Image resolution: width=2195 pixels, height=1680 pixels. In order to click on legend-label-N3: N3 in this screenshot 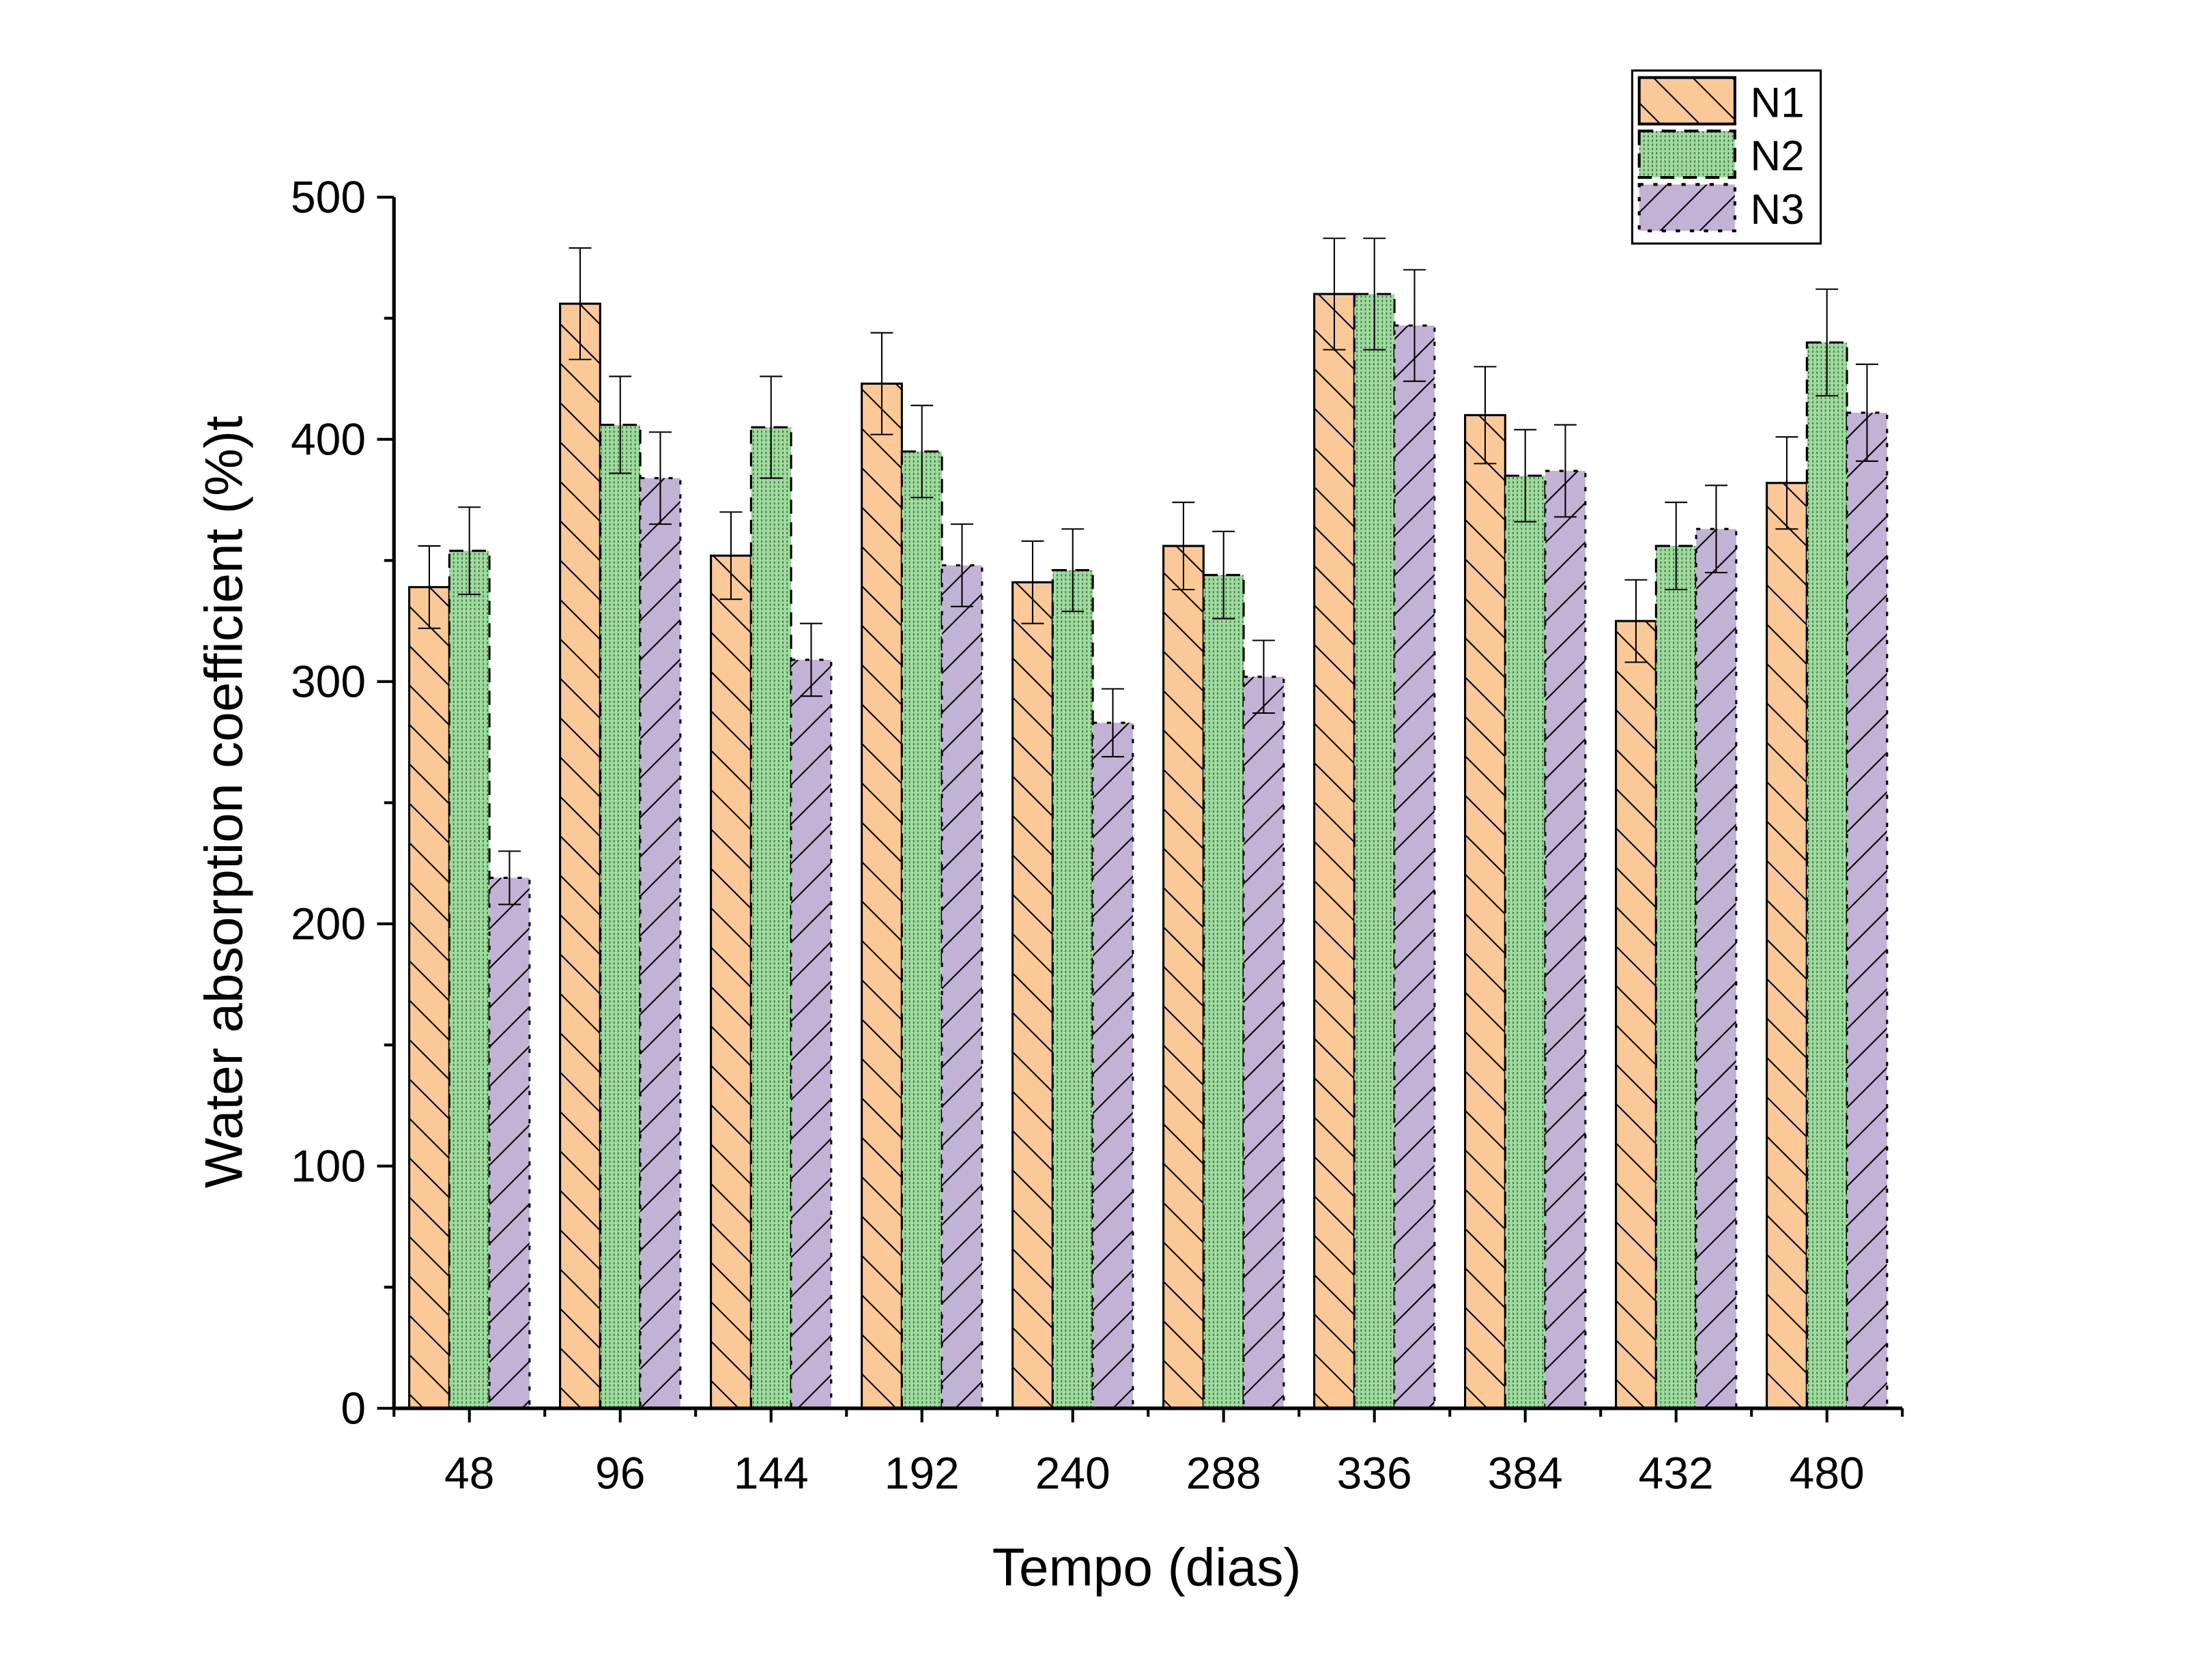, I will do `click(1778, 209)`.